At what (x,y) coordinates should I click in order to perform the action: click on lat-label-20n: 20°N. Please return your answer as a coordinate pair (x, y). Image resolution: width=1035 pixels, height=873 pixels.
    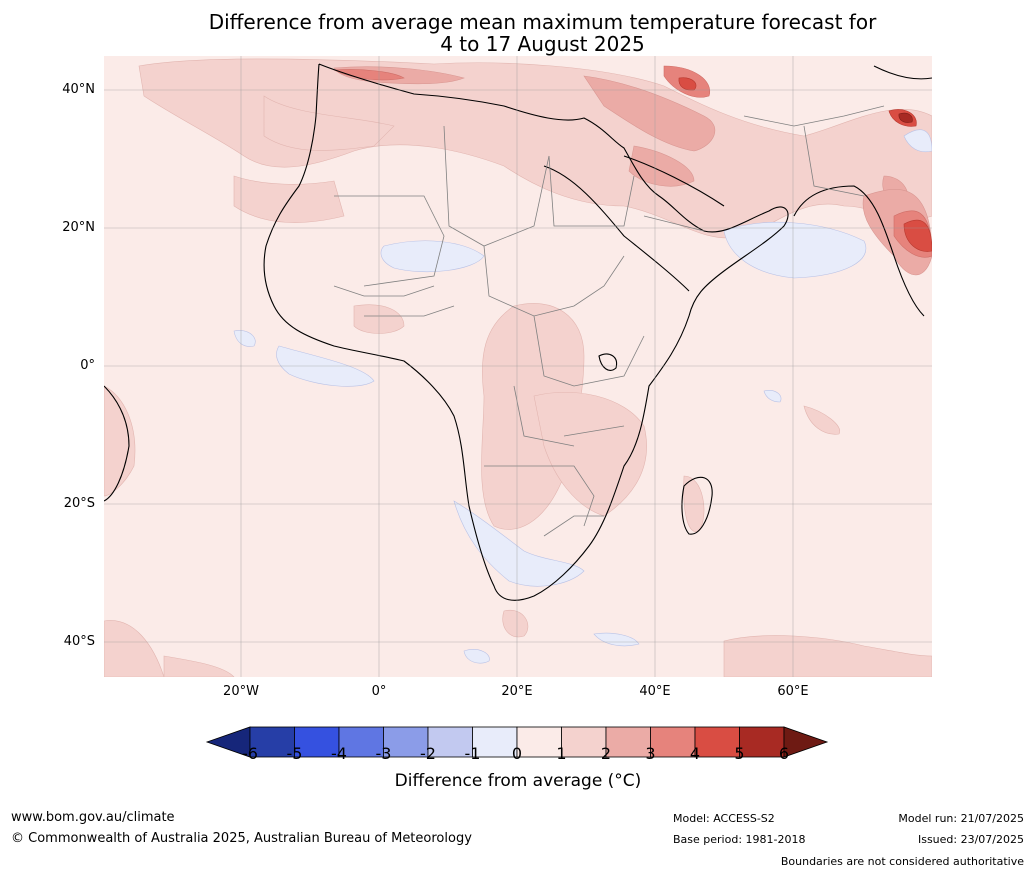
    Looking at the image, I should click on (78, 227).